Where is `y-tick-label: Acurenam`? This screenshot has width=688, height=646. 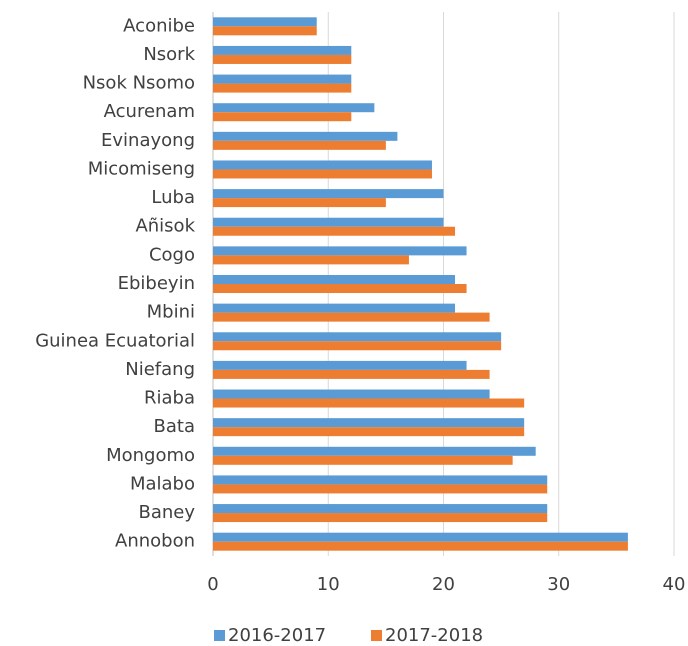
y-tick-label: Acurenam is located at coordinates (149, 111).